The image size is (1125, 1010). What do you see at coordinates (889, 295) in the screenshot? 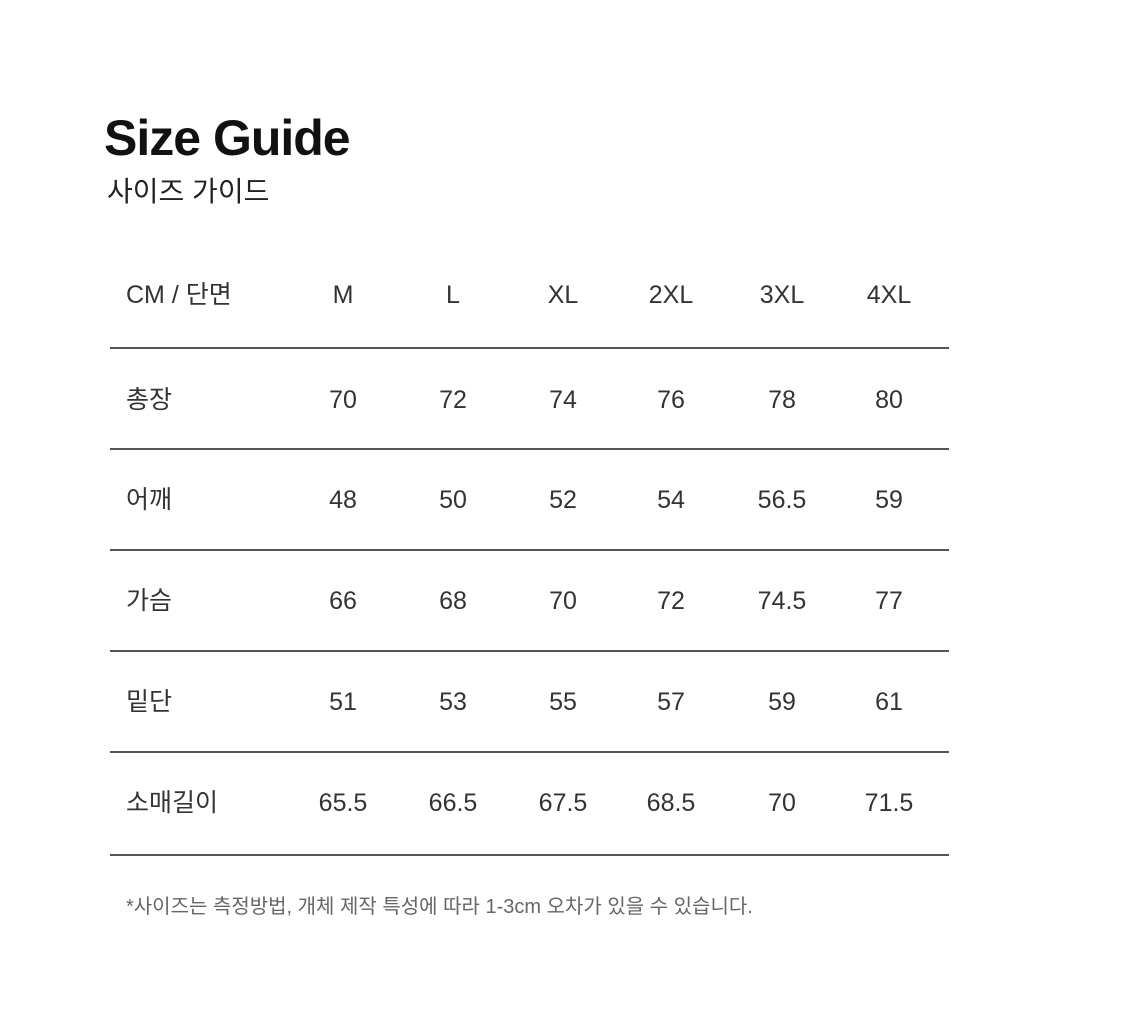
I see `size-header: 4XL` at bounding box center [889, 295].